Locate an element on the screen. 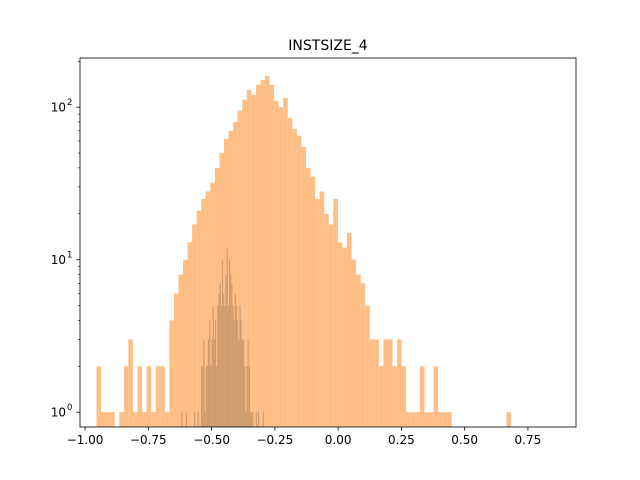 The height and width of the screenshot is (480, 640). x-tick-label: −0.50 is located at coordinates (211, 440).